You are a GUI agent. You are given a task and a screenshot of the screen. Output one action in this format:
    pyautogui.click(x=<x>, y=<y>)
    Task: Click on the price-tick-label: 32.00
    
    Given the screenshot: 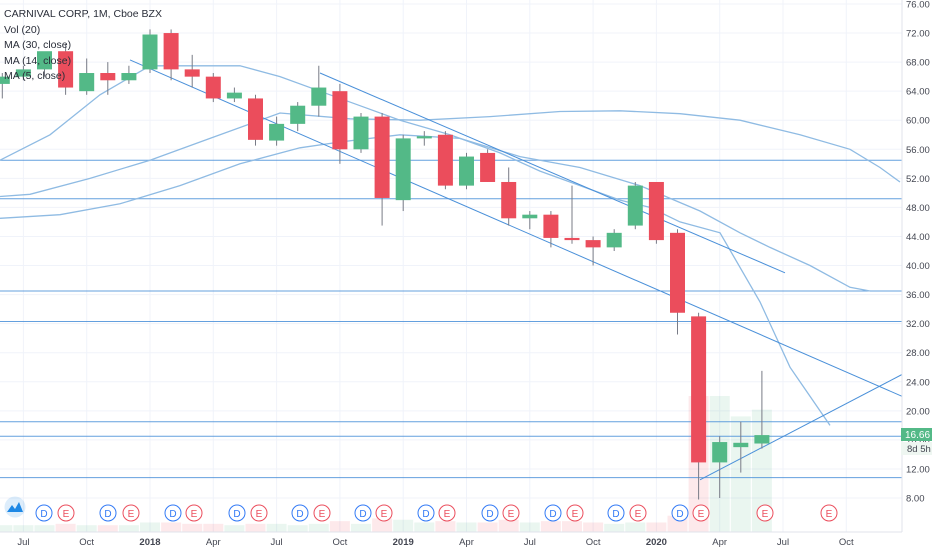 What is the action you would take?
    pyautogui.click(x=918, y=324)
    